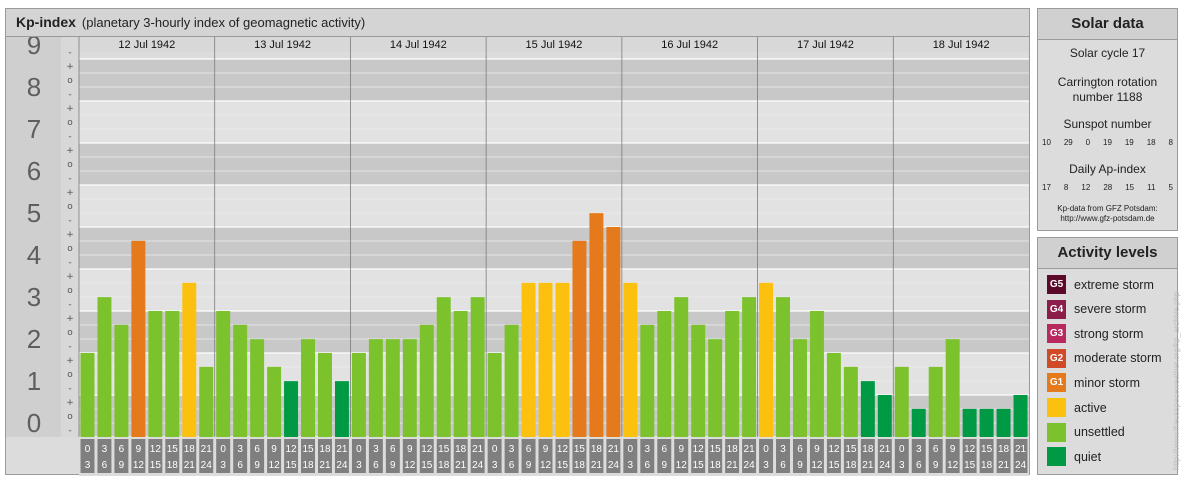 This screenshot has width=1184, height=480. Describe the element at coordinates (1107, 187) in the screenshot. I see `ap-values: 17 8 12 28 15 11 5` at that location.